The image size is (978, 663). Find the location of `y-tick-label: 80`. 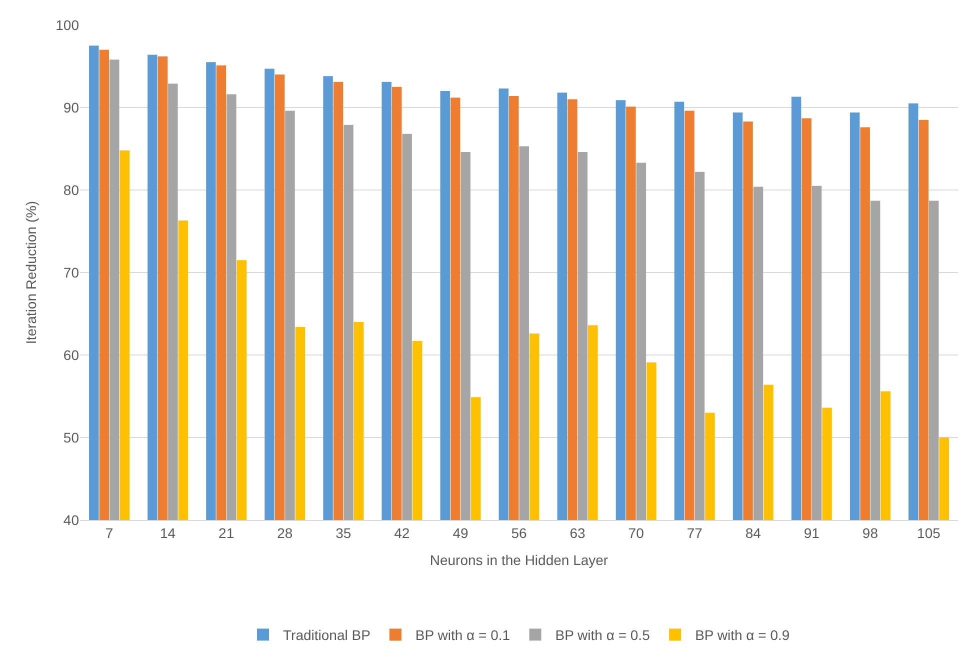

y-tick-label: 80 is located at coordinates (71, 190).